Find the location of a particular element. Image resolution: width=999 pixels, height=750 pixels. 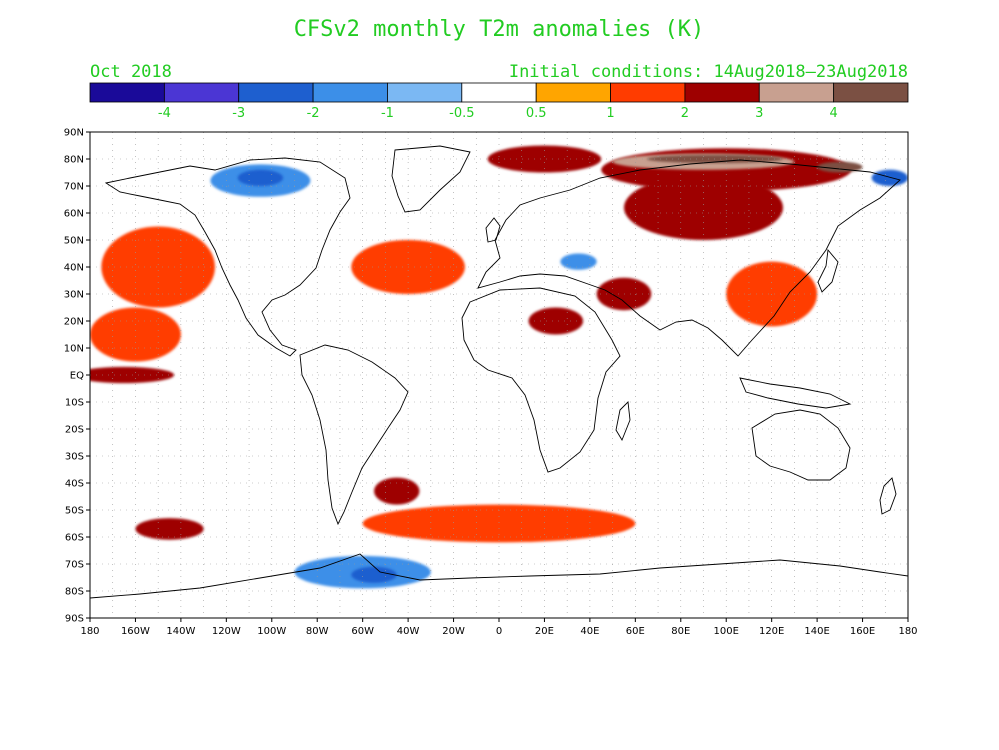

anomaly-region-canada-arctic-colder is located at coordinates (260, 177).